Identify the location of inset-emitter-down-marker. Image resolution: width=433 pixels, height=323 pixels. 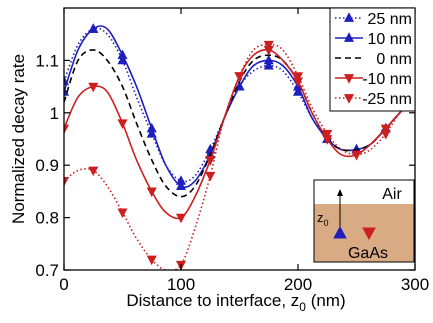
(369, 234).